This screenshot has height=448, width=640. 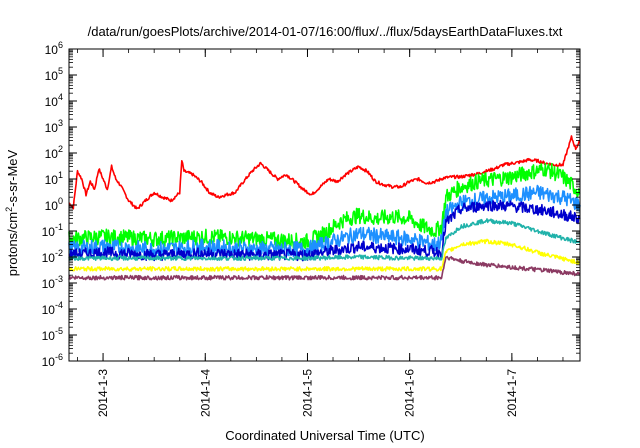 I want to click on y-tick-label: 10⁻⁴, so click(x=52, y=308).